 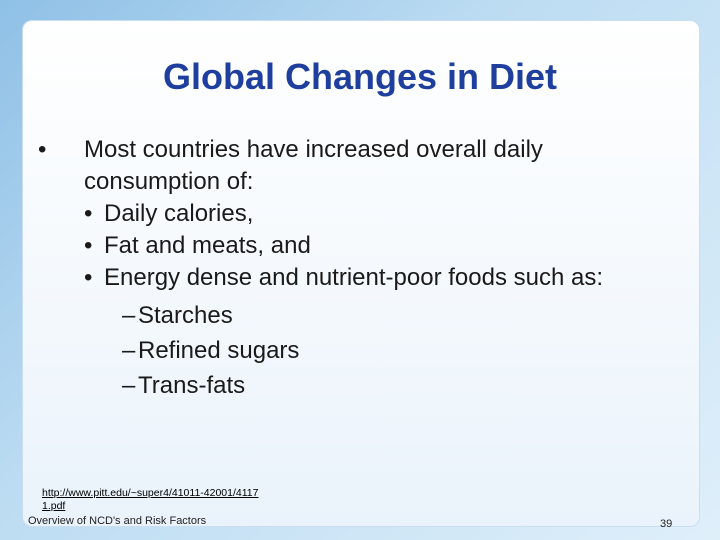 What do you see at coordinates (666, 524) in the screenshot?
I see `page-number: 39` at bounding box center [666, 524].